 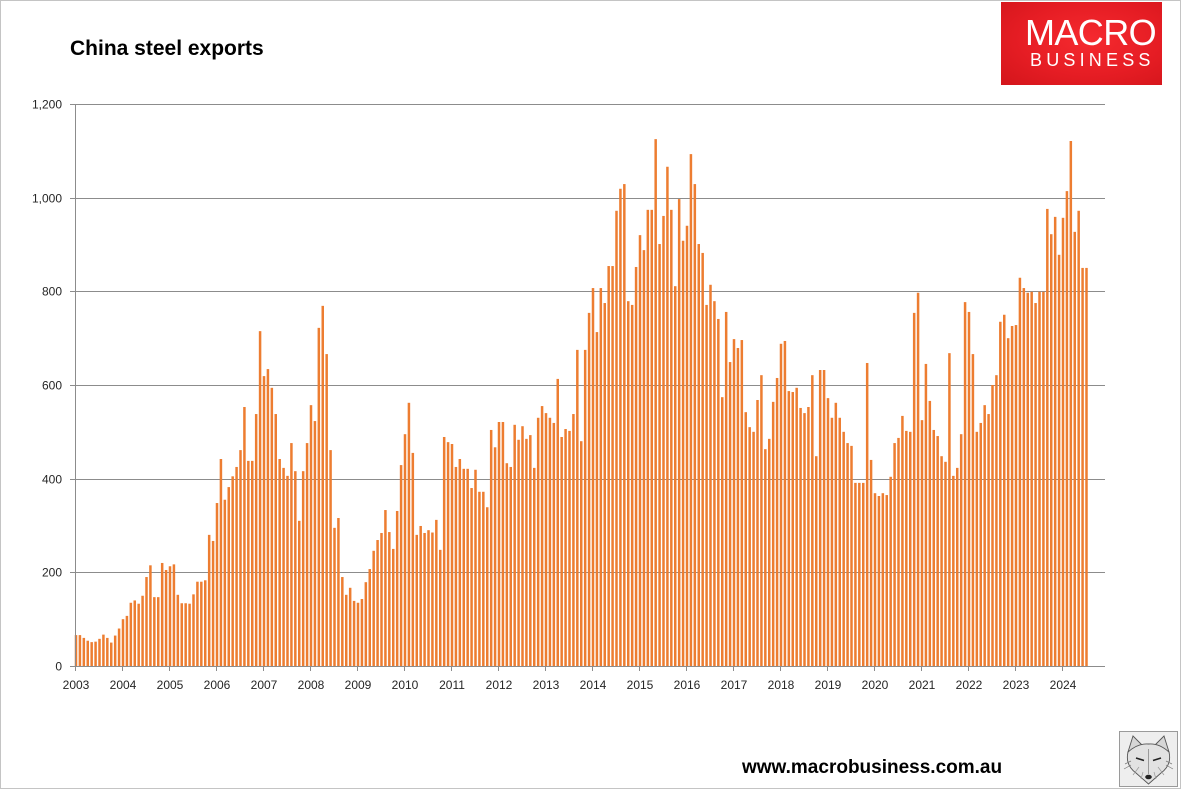 I want to click on x-tick-label: 2007, so click(x=264, y=685).